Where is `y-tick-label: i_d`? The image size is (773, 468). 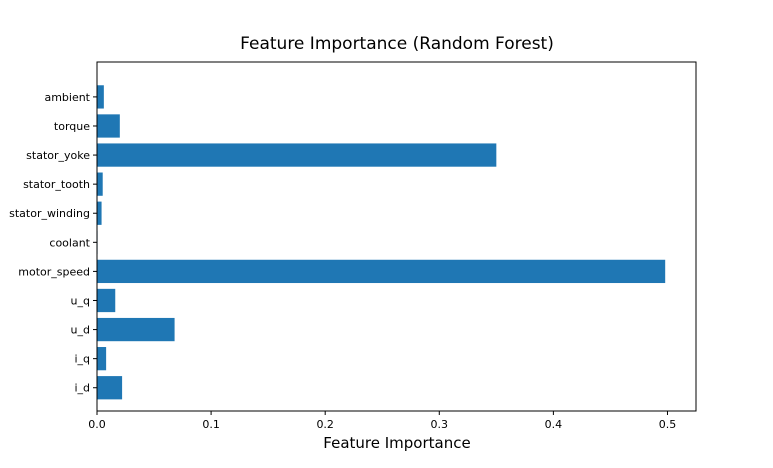
y-tick-label: i_d is located at coordinates (82, 388).